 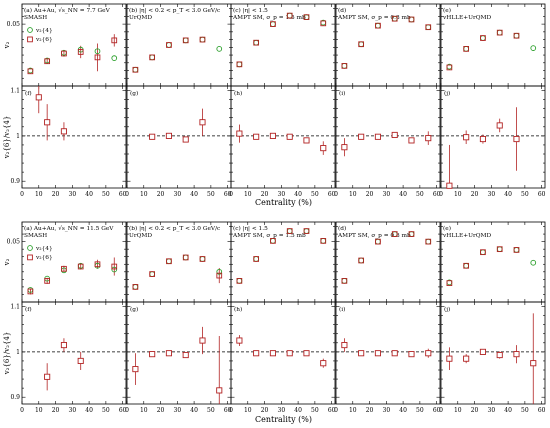 What do you see at coordinates (269, 236) in the screenshot?
I see `panel-model-c: AMPT SM, σ_p = 1.5 mb` at bounding box center [269, 236].